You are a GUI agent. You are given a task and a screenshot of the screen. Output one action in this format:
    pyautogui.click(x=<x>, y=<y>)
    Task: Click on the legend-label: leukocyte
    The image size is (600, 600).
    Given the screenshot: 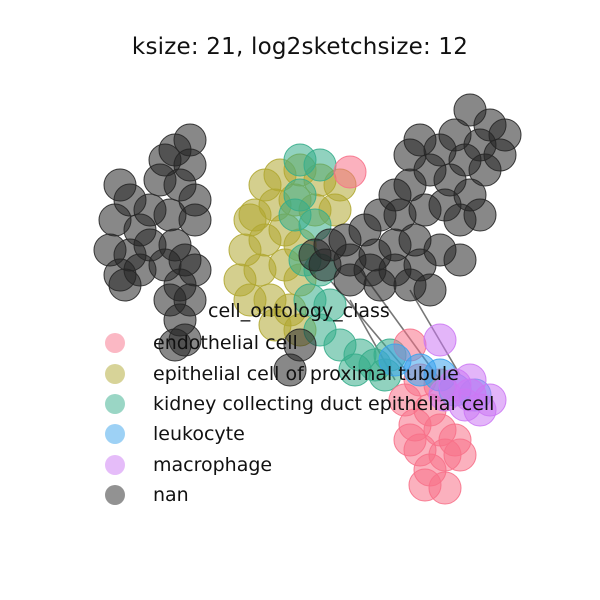 What is the action you would take?
    pyautogui.click(x=199, y=434)
    